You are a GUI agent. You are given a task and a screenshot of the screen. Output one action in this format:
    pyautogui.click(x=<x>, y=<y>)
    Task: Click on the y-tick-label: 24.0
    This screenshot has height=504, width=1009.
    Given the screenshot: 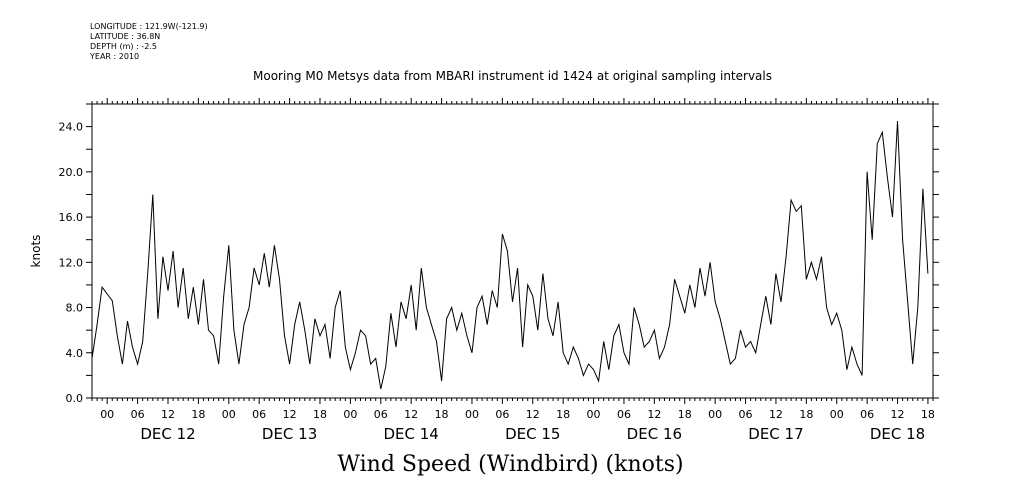 What is the action you would take?
    pyautogui.click(x=71, y=127)
    